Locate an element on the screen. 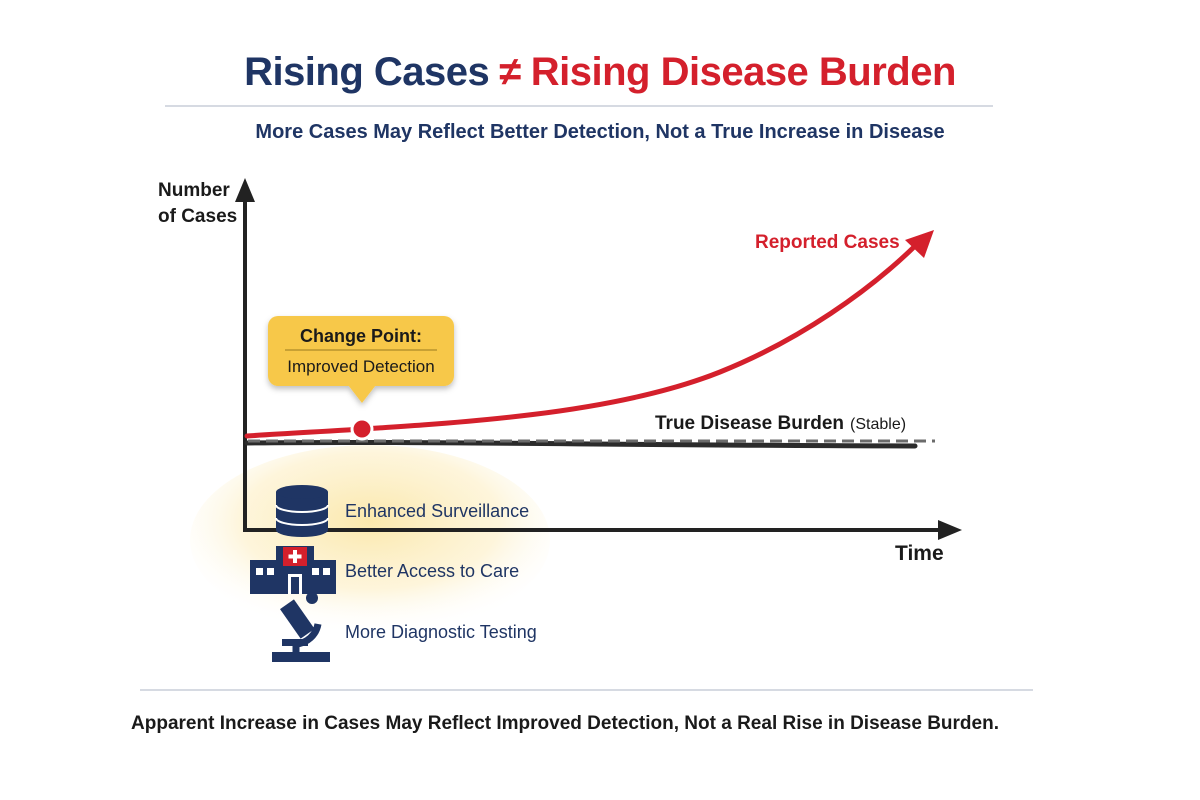  page-title: Rising Cases ≠ Rising Disease Burden is located at coordinates (600, 72).